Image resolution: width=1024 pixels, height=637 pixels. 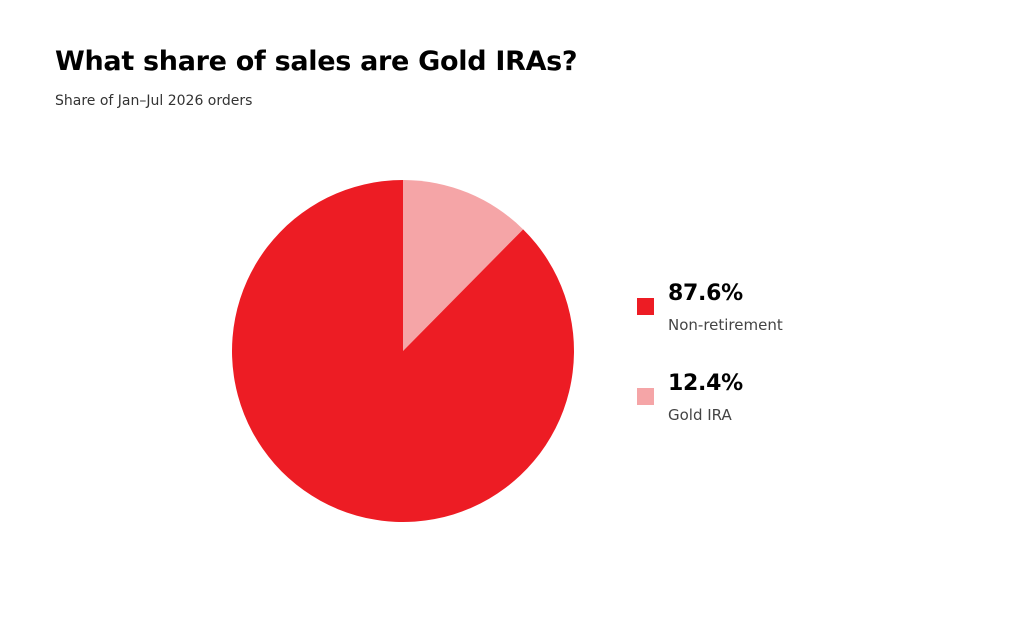 I want to click on legend-label-non-retirement: Non-retirement, so click(x=725, y=325).